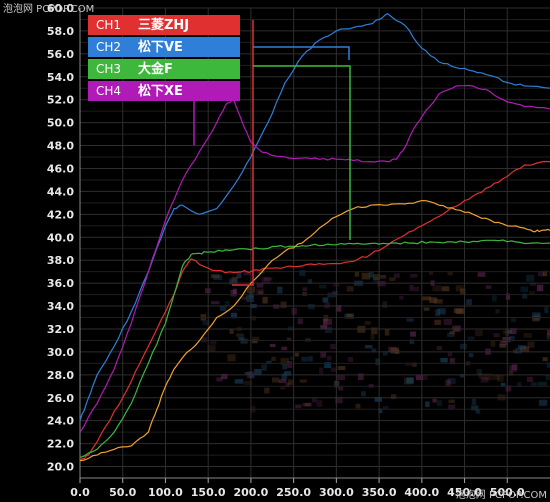 The width and height of the screenshot is (550, 502). Describe the element at coordinates (60, 191) in the screenshot. I see `y-tick-label: 44.0` at that location.